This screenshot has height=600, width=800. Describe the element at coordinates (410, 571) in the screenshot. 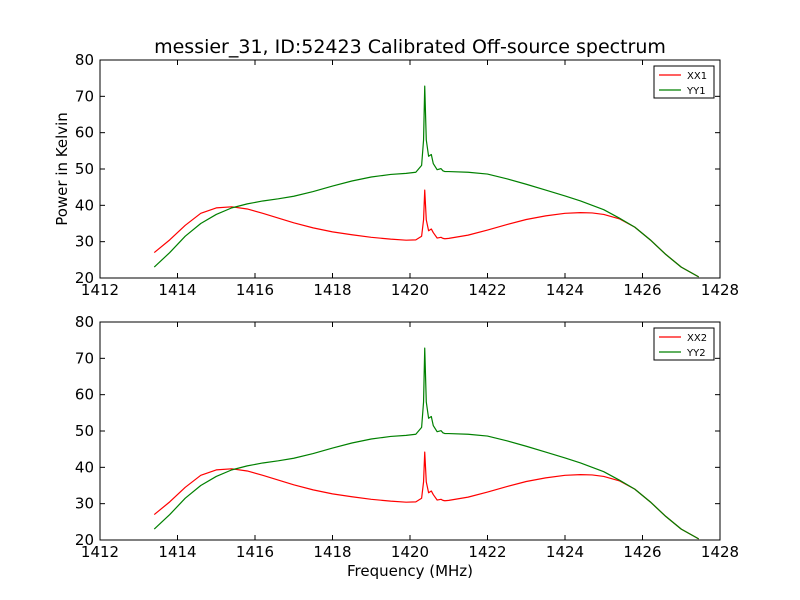

I see `x-axis-label: Frequency (MHz)` at that location.